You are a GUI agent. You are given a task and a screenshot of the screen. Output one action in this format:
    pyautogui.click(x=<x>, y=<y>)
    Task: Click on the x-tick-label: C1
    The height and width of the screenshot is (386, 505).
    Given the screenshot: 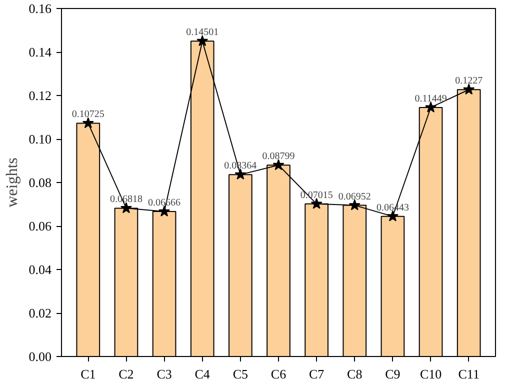 What is the action you would take?
    pyautogui.click(x=88, y=374)
    